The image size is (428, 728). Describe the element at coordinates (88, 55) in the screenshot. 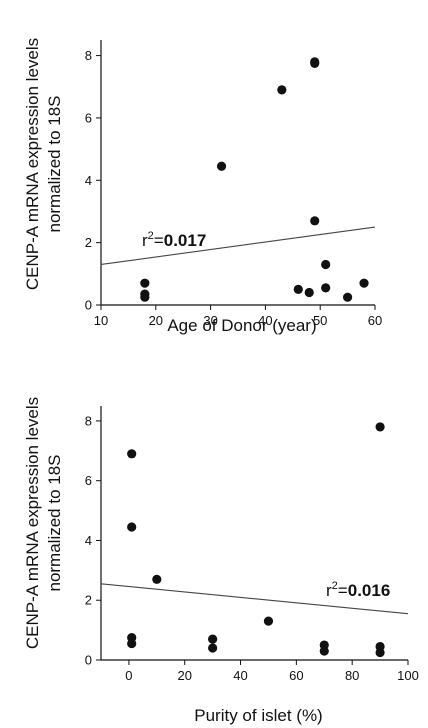

I see `age-y-tick-label: 8` at that location.